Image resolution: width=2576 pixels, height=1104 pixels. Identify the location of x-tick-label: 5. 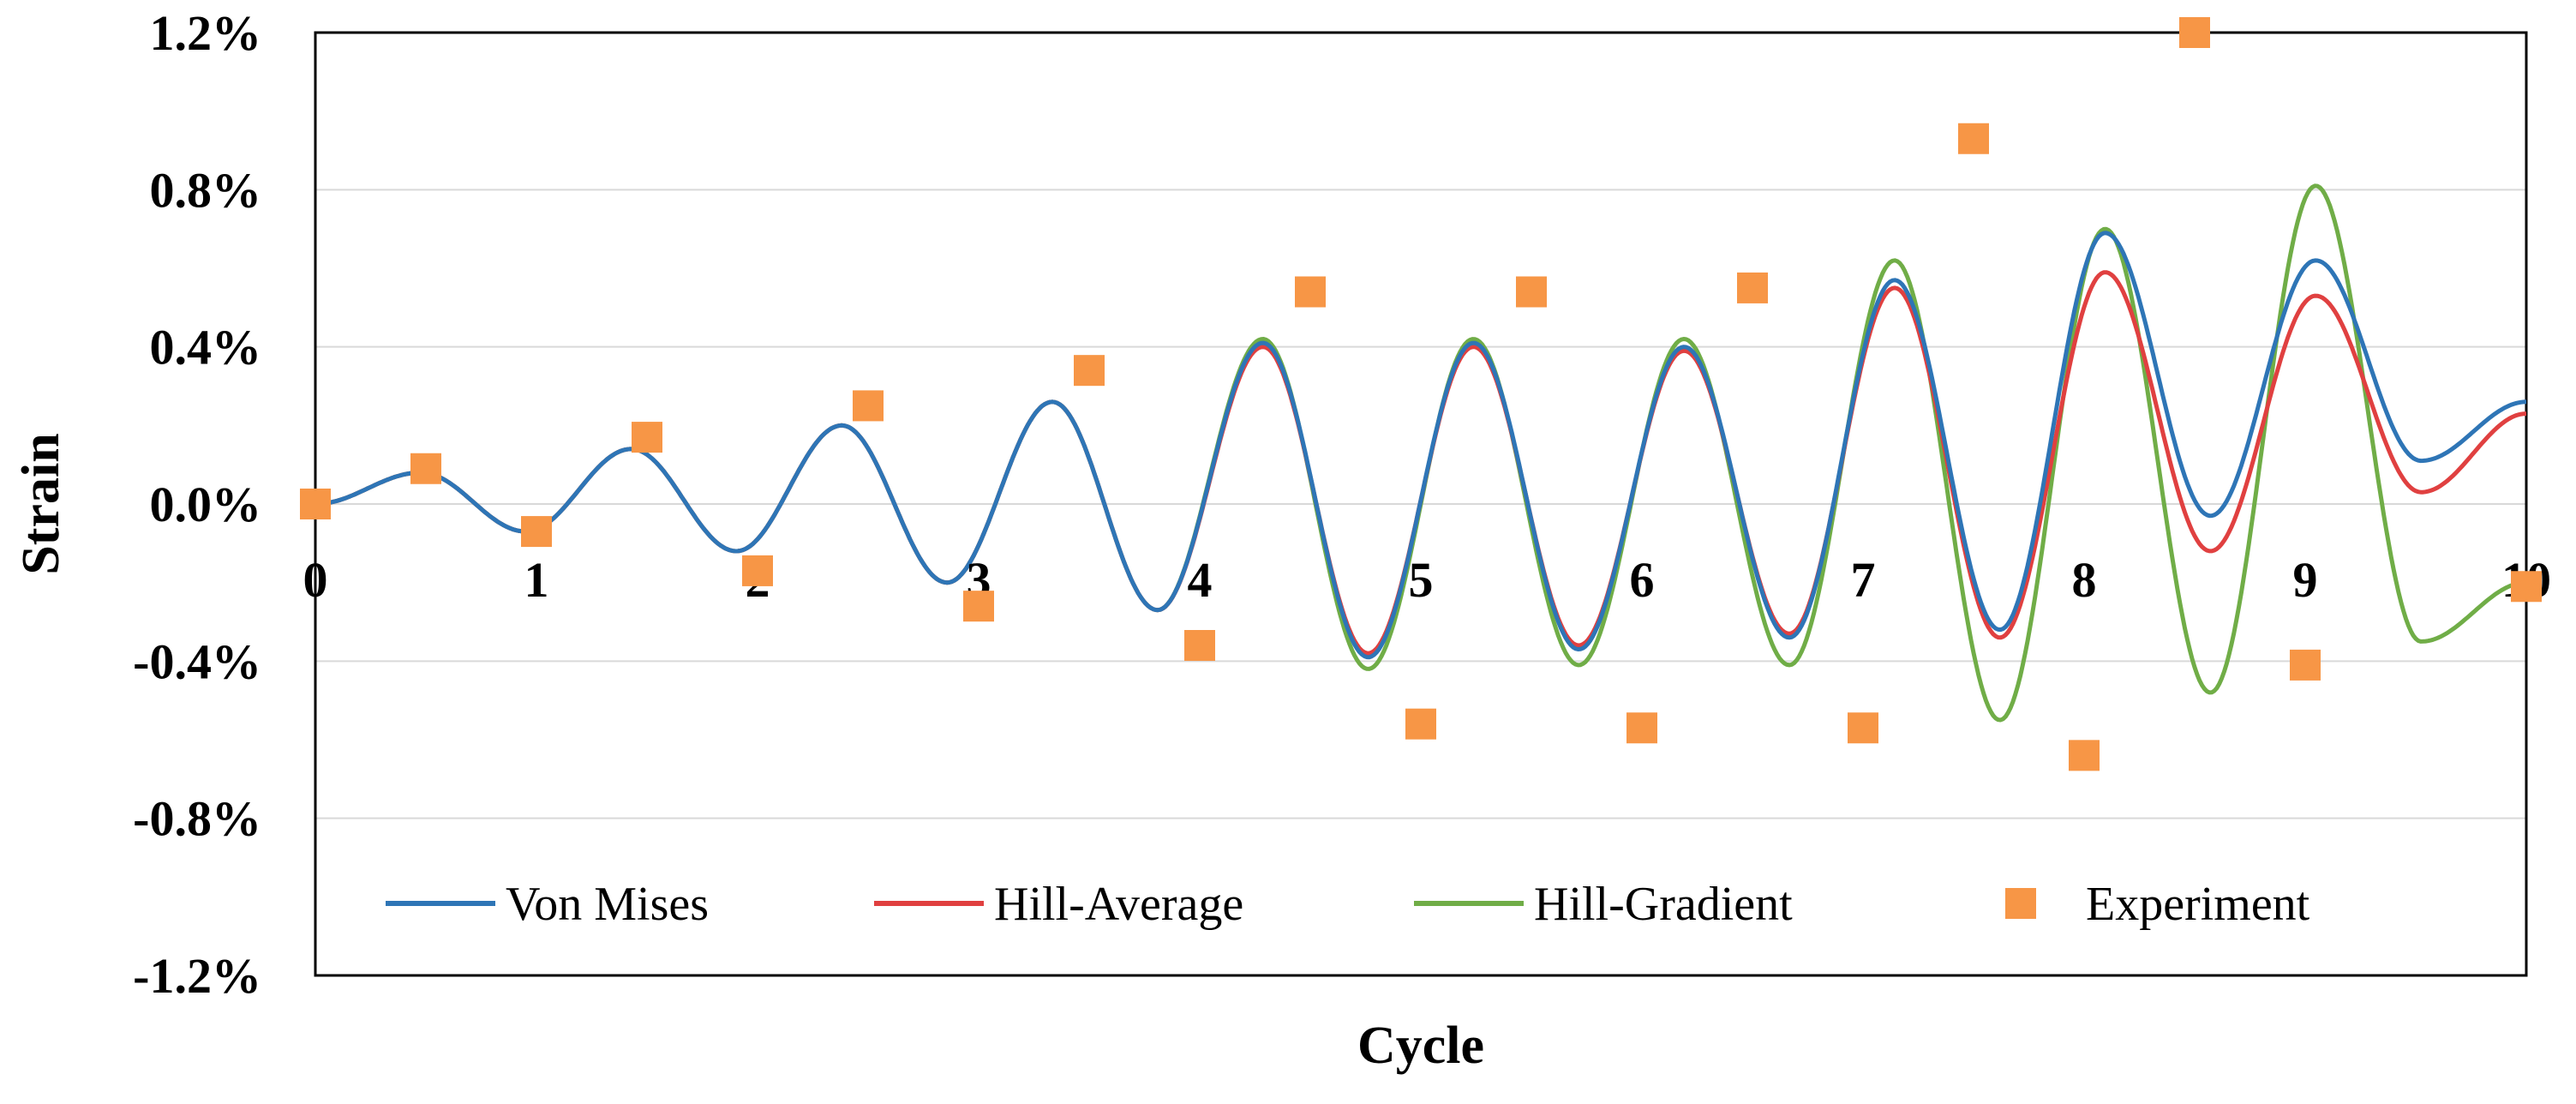
(1421, 580).